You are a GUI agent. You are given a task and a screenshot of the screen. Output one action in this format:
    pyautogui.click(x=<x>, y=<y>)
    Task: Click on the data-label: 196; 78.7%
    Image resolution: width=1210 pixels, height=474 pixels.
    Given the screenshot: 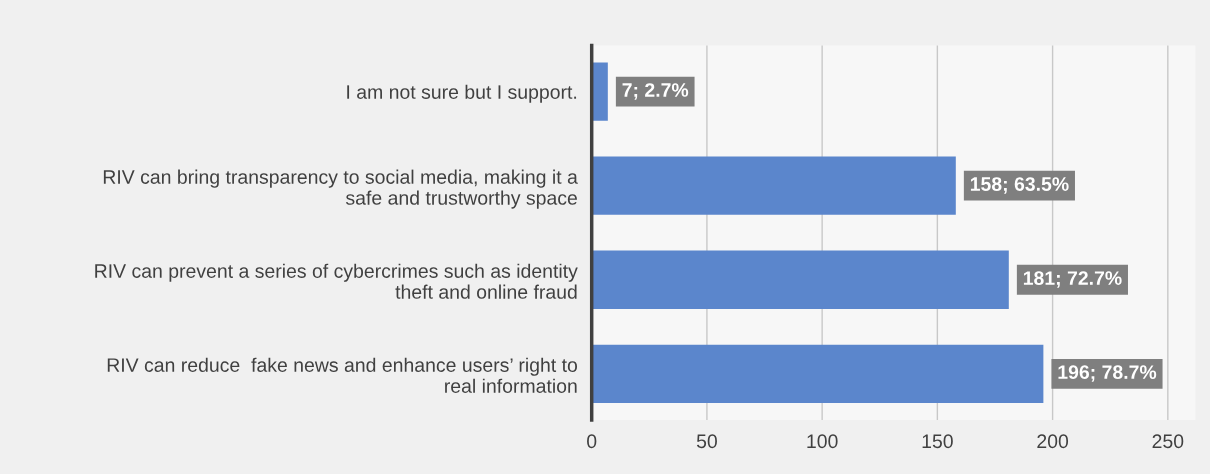 What is the action you would take?
    pyautogui.click(x=1107, y=373)
    